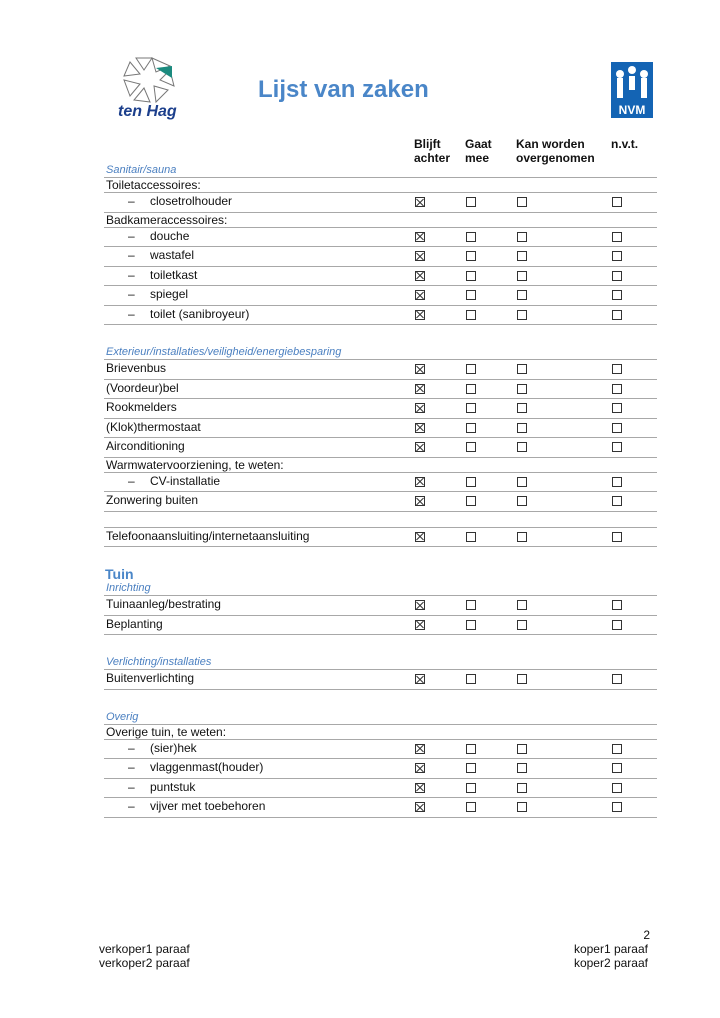 The width and height of the screenshot is (720, 1018). I want to click on row-label: Beplanting, so click(134, 623).